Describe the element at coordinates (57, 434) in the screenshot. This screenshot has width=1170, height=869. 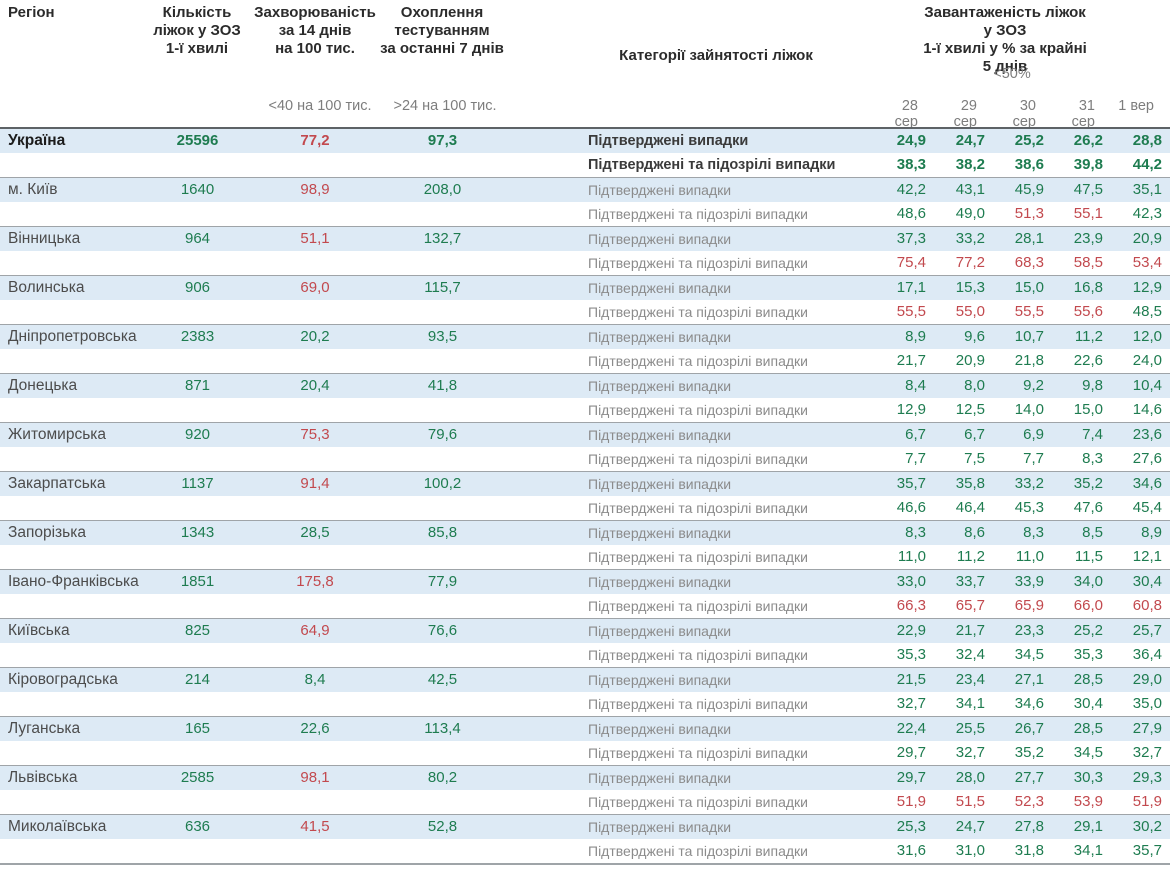
I see `region-name: Житомирська` at that location.